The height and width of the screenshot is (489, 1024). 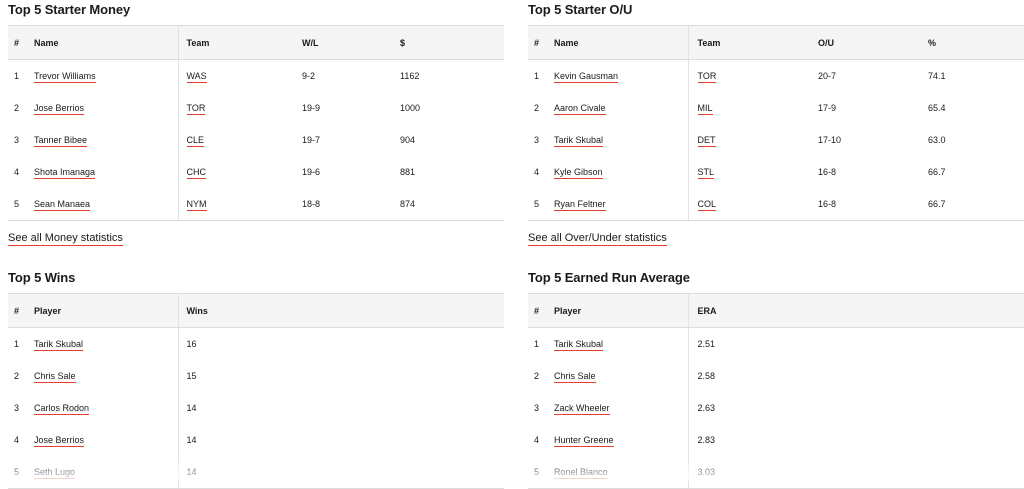 I want to click on player-cell: Kevin Gausman, so click(x=621, y=75).